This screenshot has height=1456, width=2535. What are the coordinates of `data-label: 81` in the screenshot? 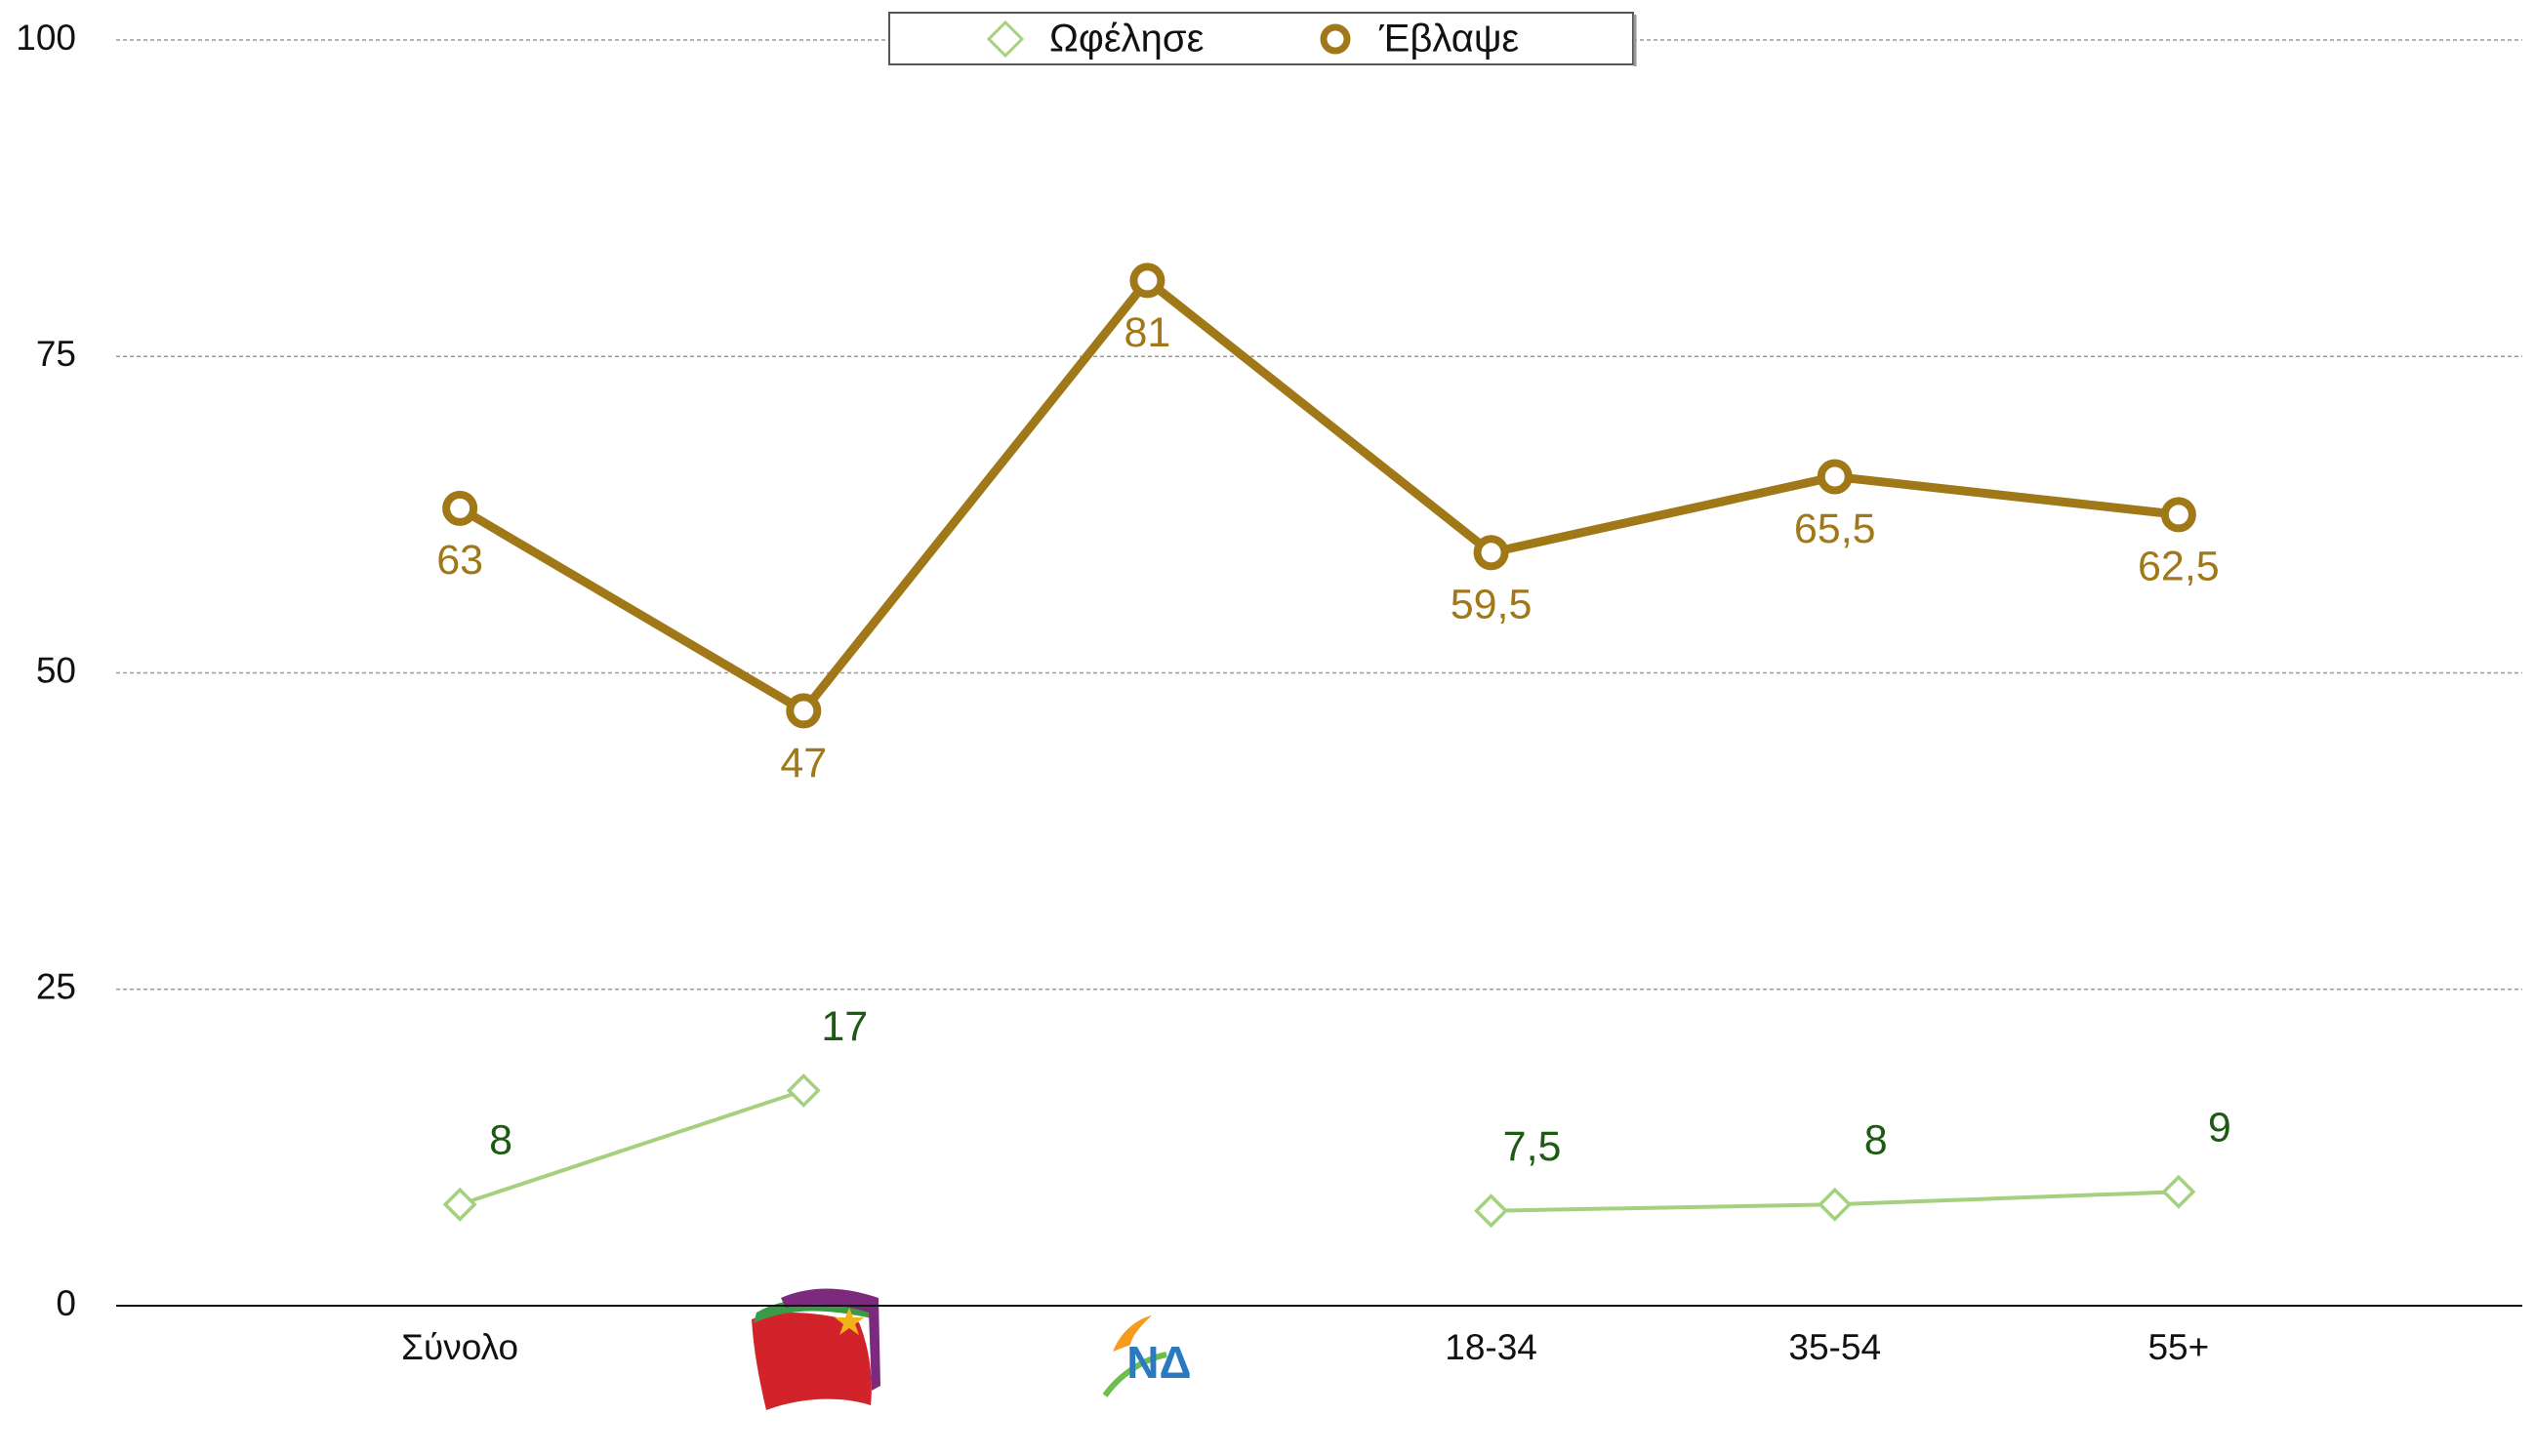 It's located at (1147, 332).